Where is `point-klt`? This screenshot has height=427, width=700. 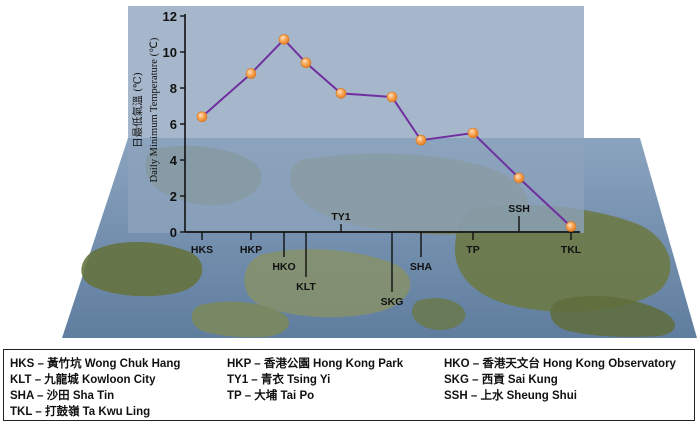
point-klt is located at coordinates (306, 63).